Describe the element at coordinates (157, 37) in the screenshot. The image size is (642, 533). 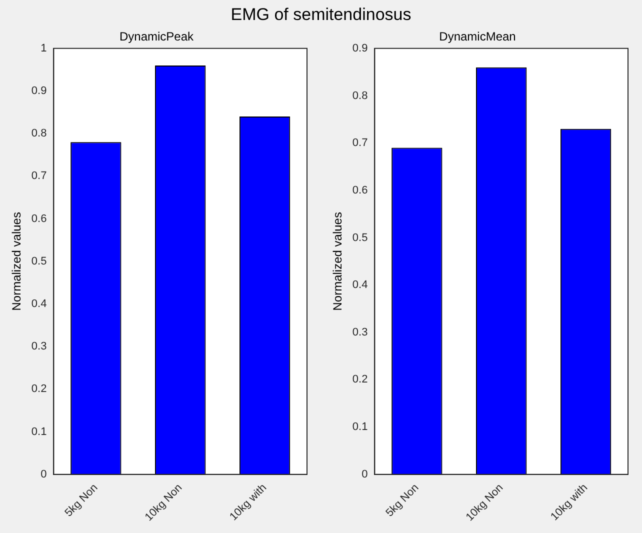
I see `chart-subtitle: DynamicPeak` at that location.